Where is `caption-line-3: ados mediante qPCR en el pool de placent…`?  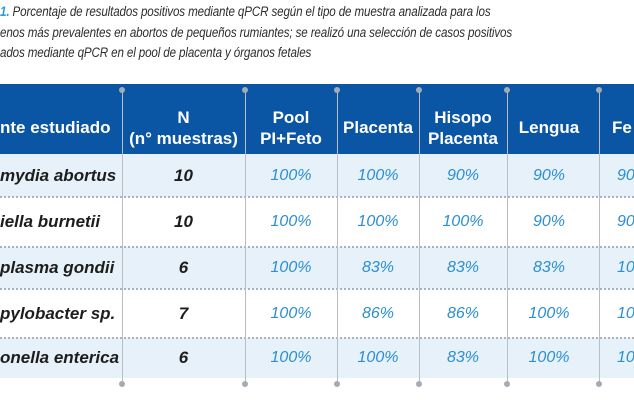
caption-line-3: ados mediante qPCR en el pool de placent… is located at coordinates (156, 52).